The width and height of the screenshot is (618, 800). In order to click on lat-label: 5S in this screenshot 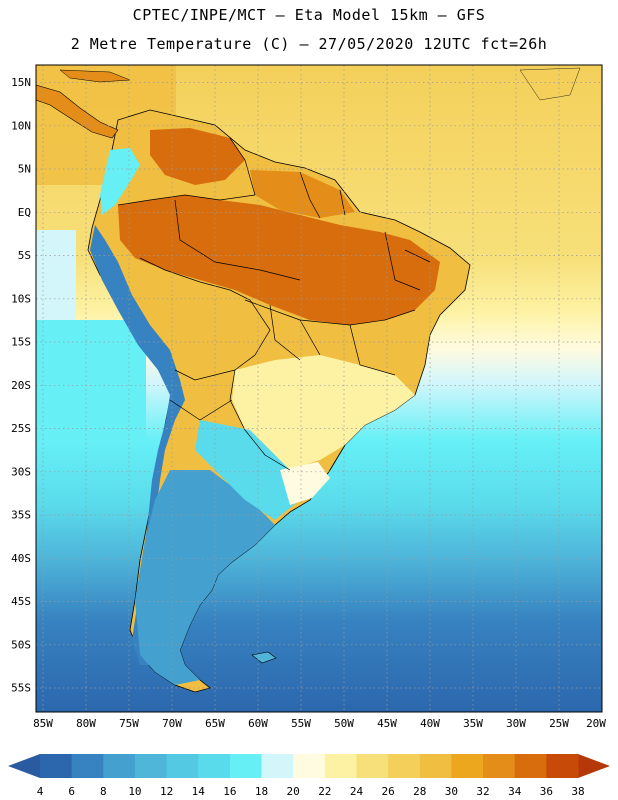, I will do `click(24, 255)`.